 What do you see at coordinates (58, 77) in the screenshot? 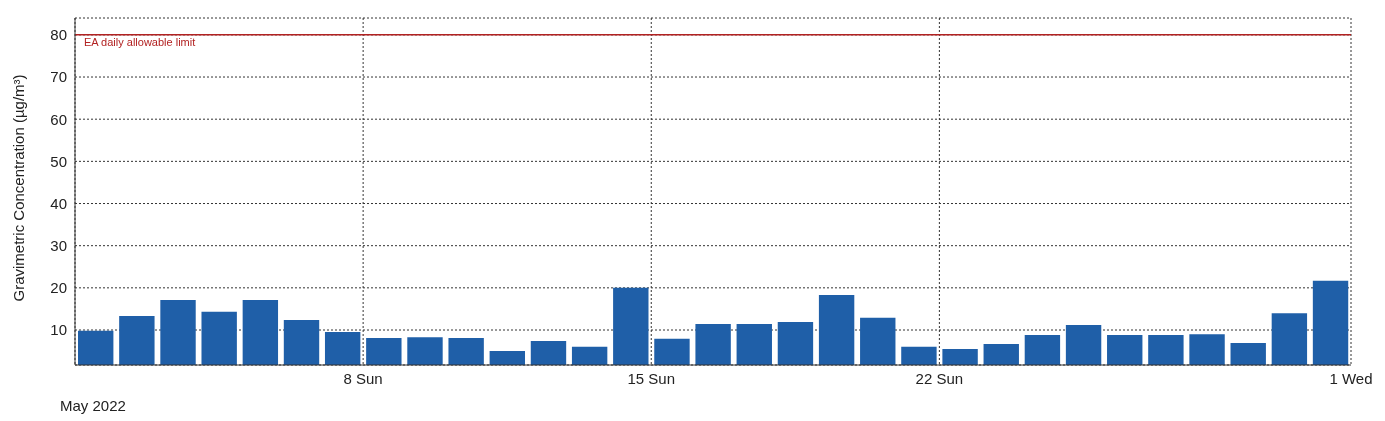
I see `y-tick-label: 70` at bounding box center [58, 77].